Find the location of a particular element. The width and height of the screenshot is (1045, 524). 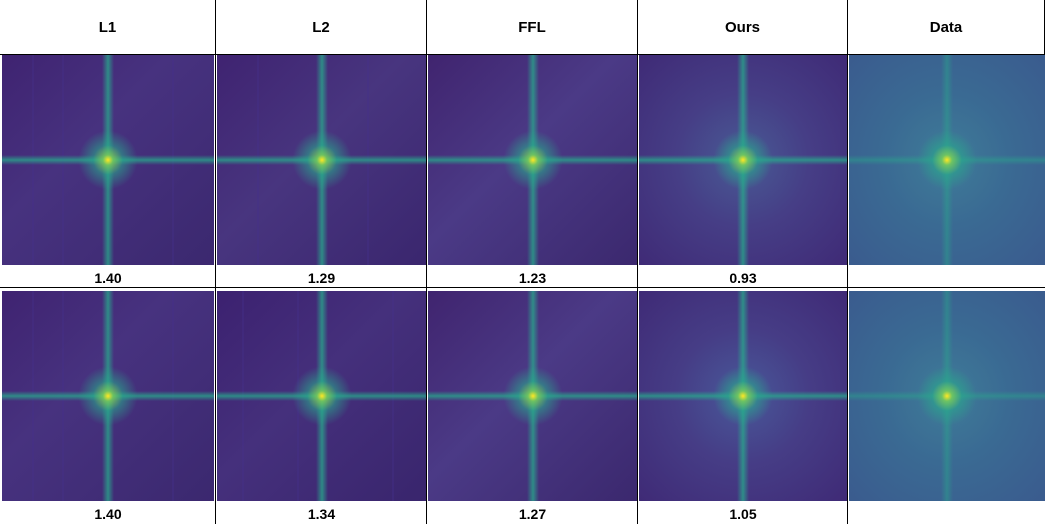

value-data-row1 is located at coordinates (947, 278).